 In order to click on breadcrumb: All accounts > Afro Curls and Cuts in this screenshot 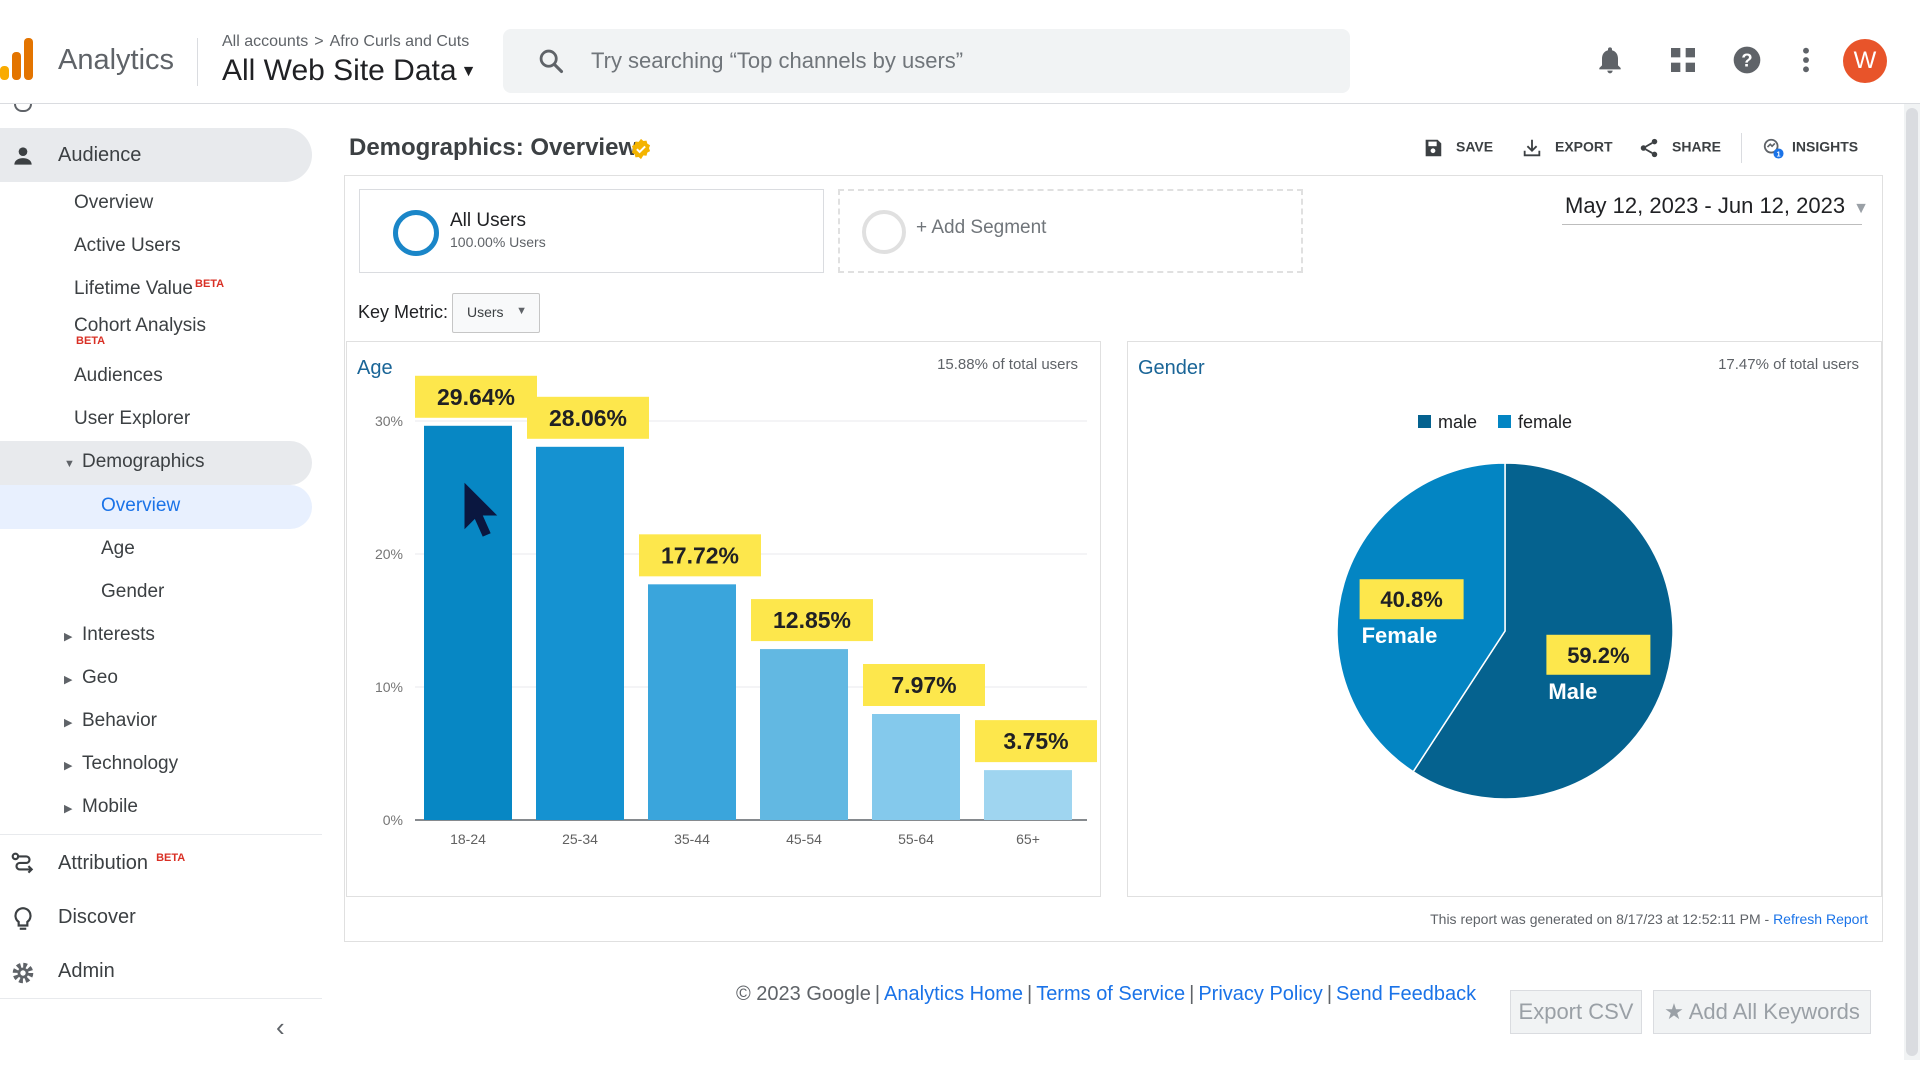, I will do `click(345, 42)`.